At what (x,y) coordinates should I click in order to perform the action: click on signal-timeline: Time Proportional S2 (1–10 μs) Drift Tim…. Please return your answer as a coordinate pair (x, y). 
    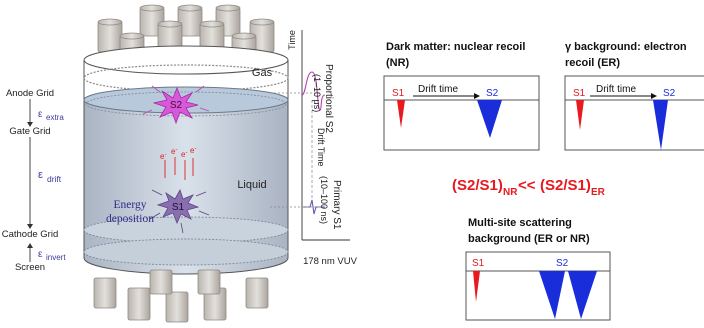
    Looking at the image, I should click on (314, 148).